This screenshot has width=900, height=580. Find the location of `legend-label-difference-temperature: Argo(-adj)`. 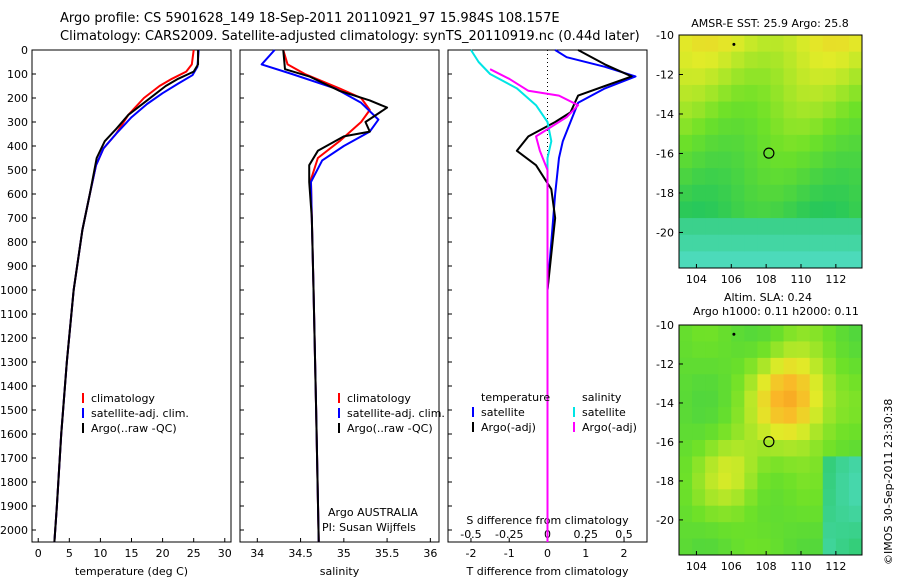

legend-label-difference-temperature: Argo(-adj) is located at coordinates (508, 427).